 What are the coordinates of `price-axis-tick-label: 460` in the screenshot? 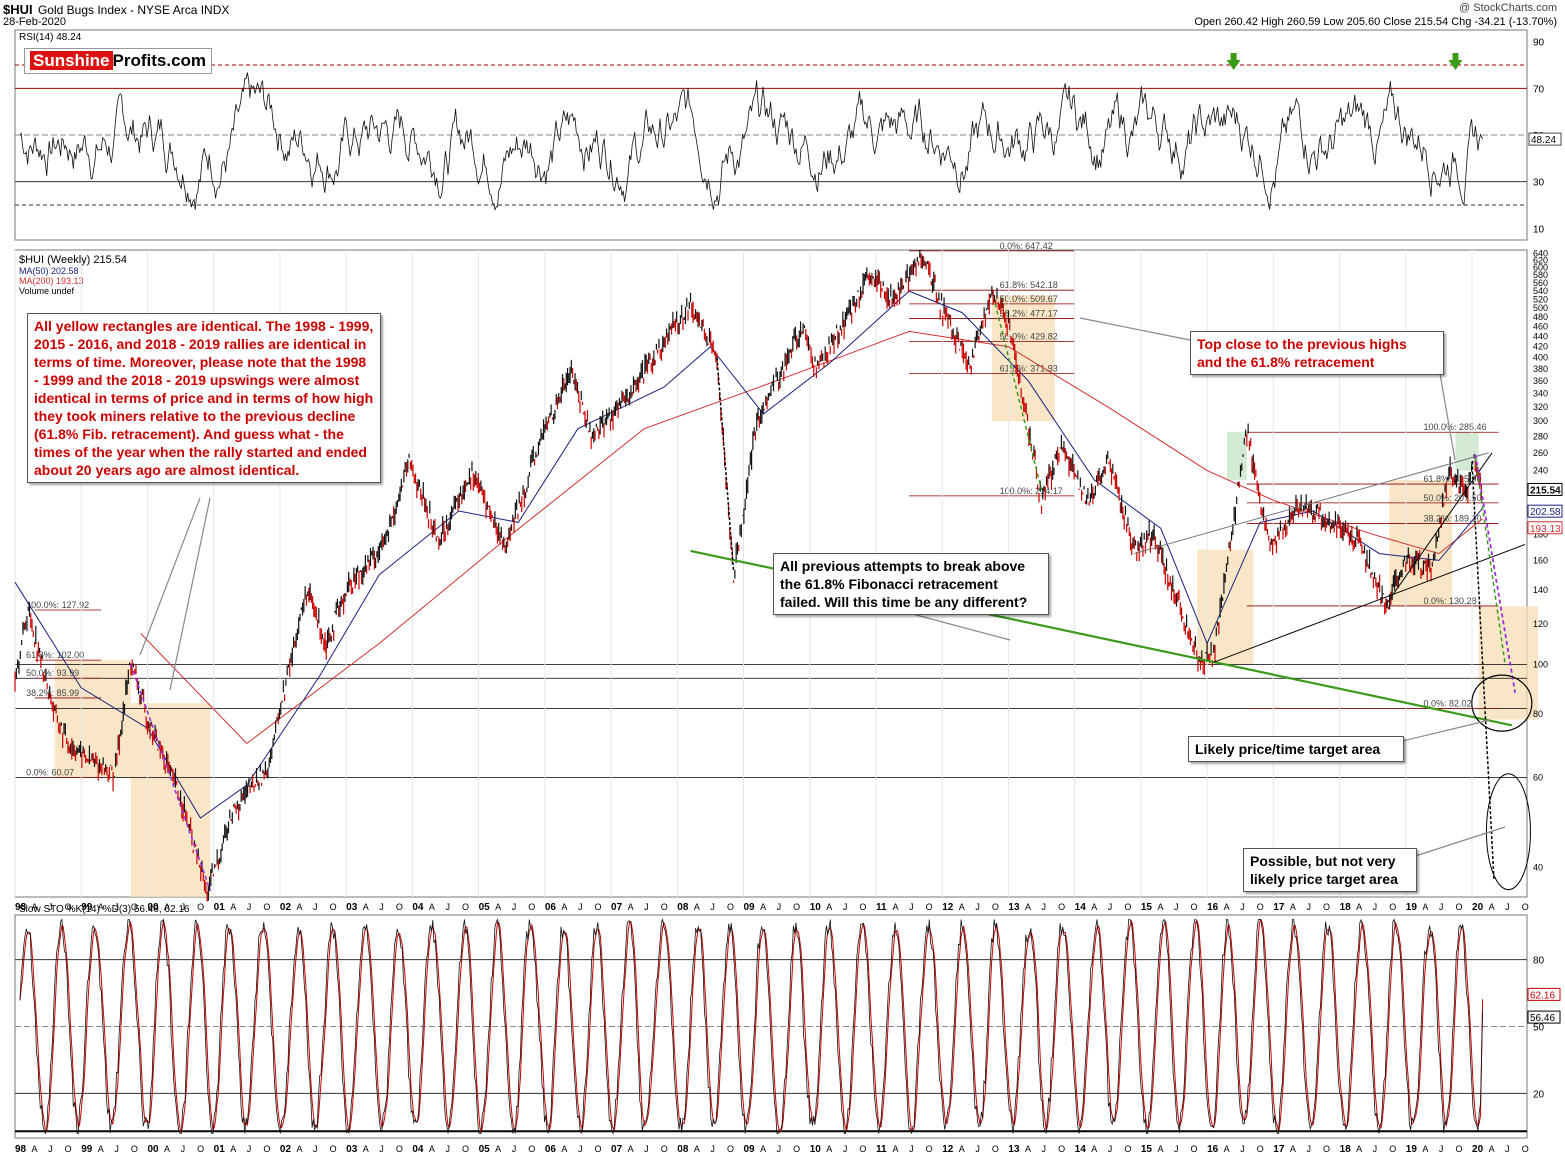 It's located at (1540, 327).